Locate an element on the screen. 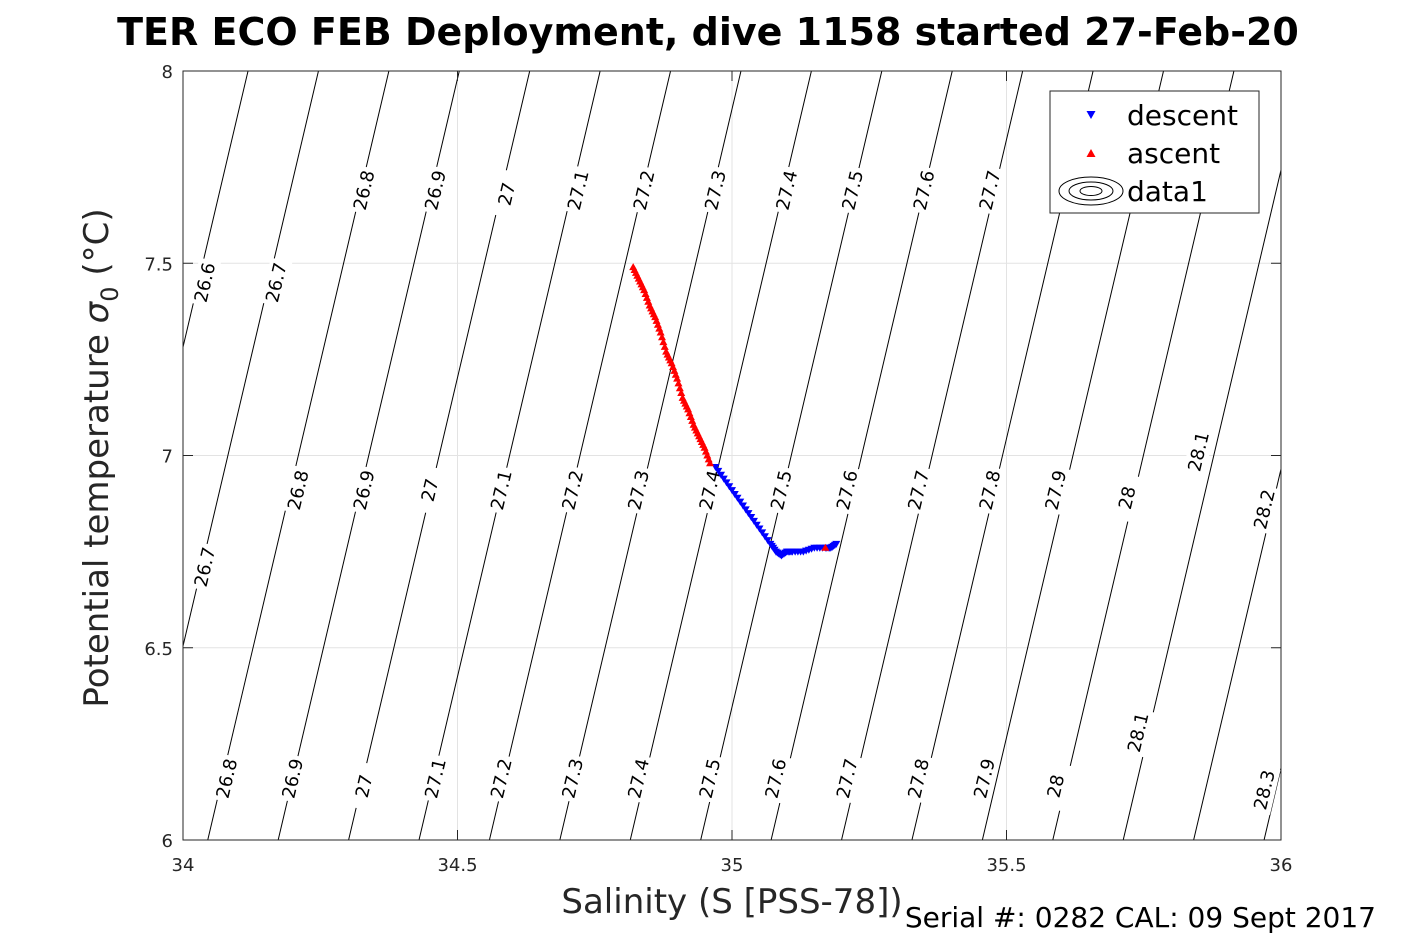  x-tick-label: 35 is located at coordinates (732, 865).